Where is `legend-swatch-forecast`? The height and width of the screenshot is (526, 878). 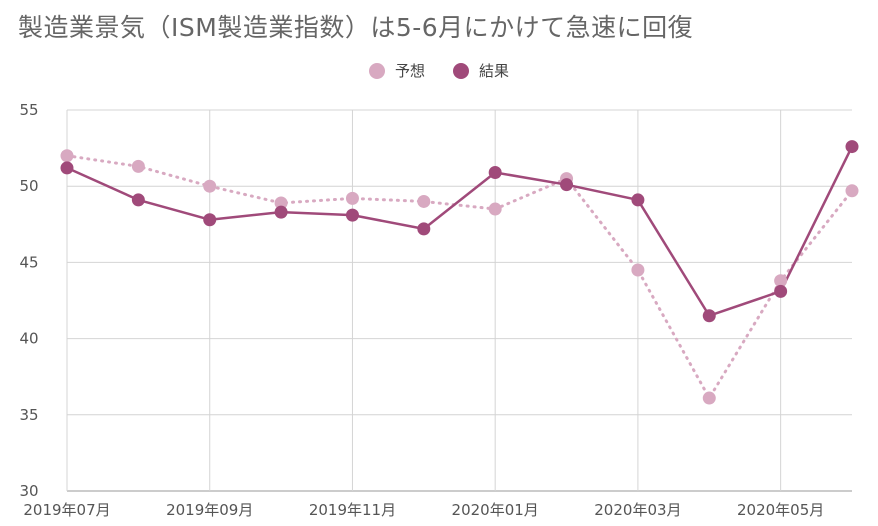
legend-swatch-forecast is located at coordinates (376, 70).